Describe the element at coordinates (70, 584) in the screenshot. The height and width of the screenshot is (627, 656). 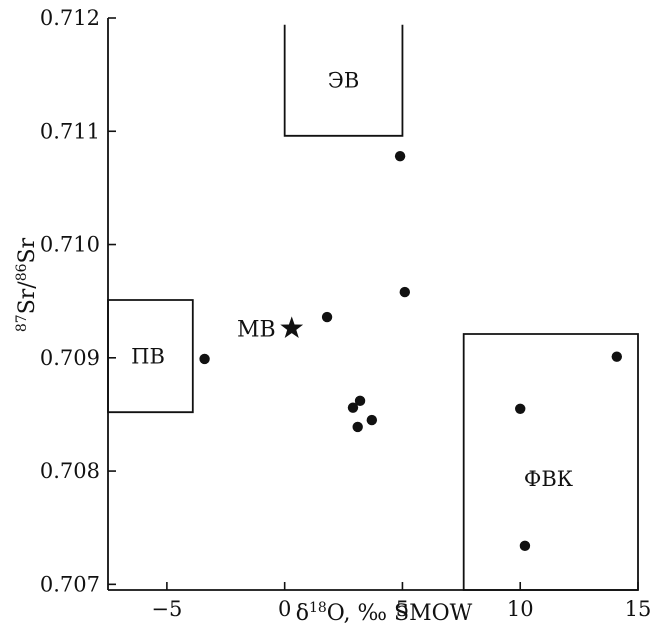
I see `y-tick-label: 0.707` at that location.